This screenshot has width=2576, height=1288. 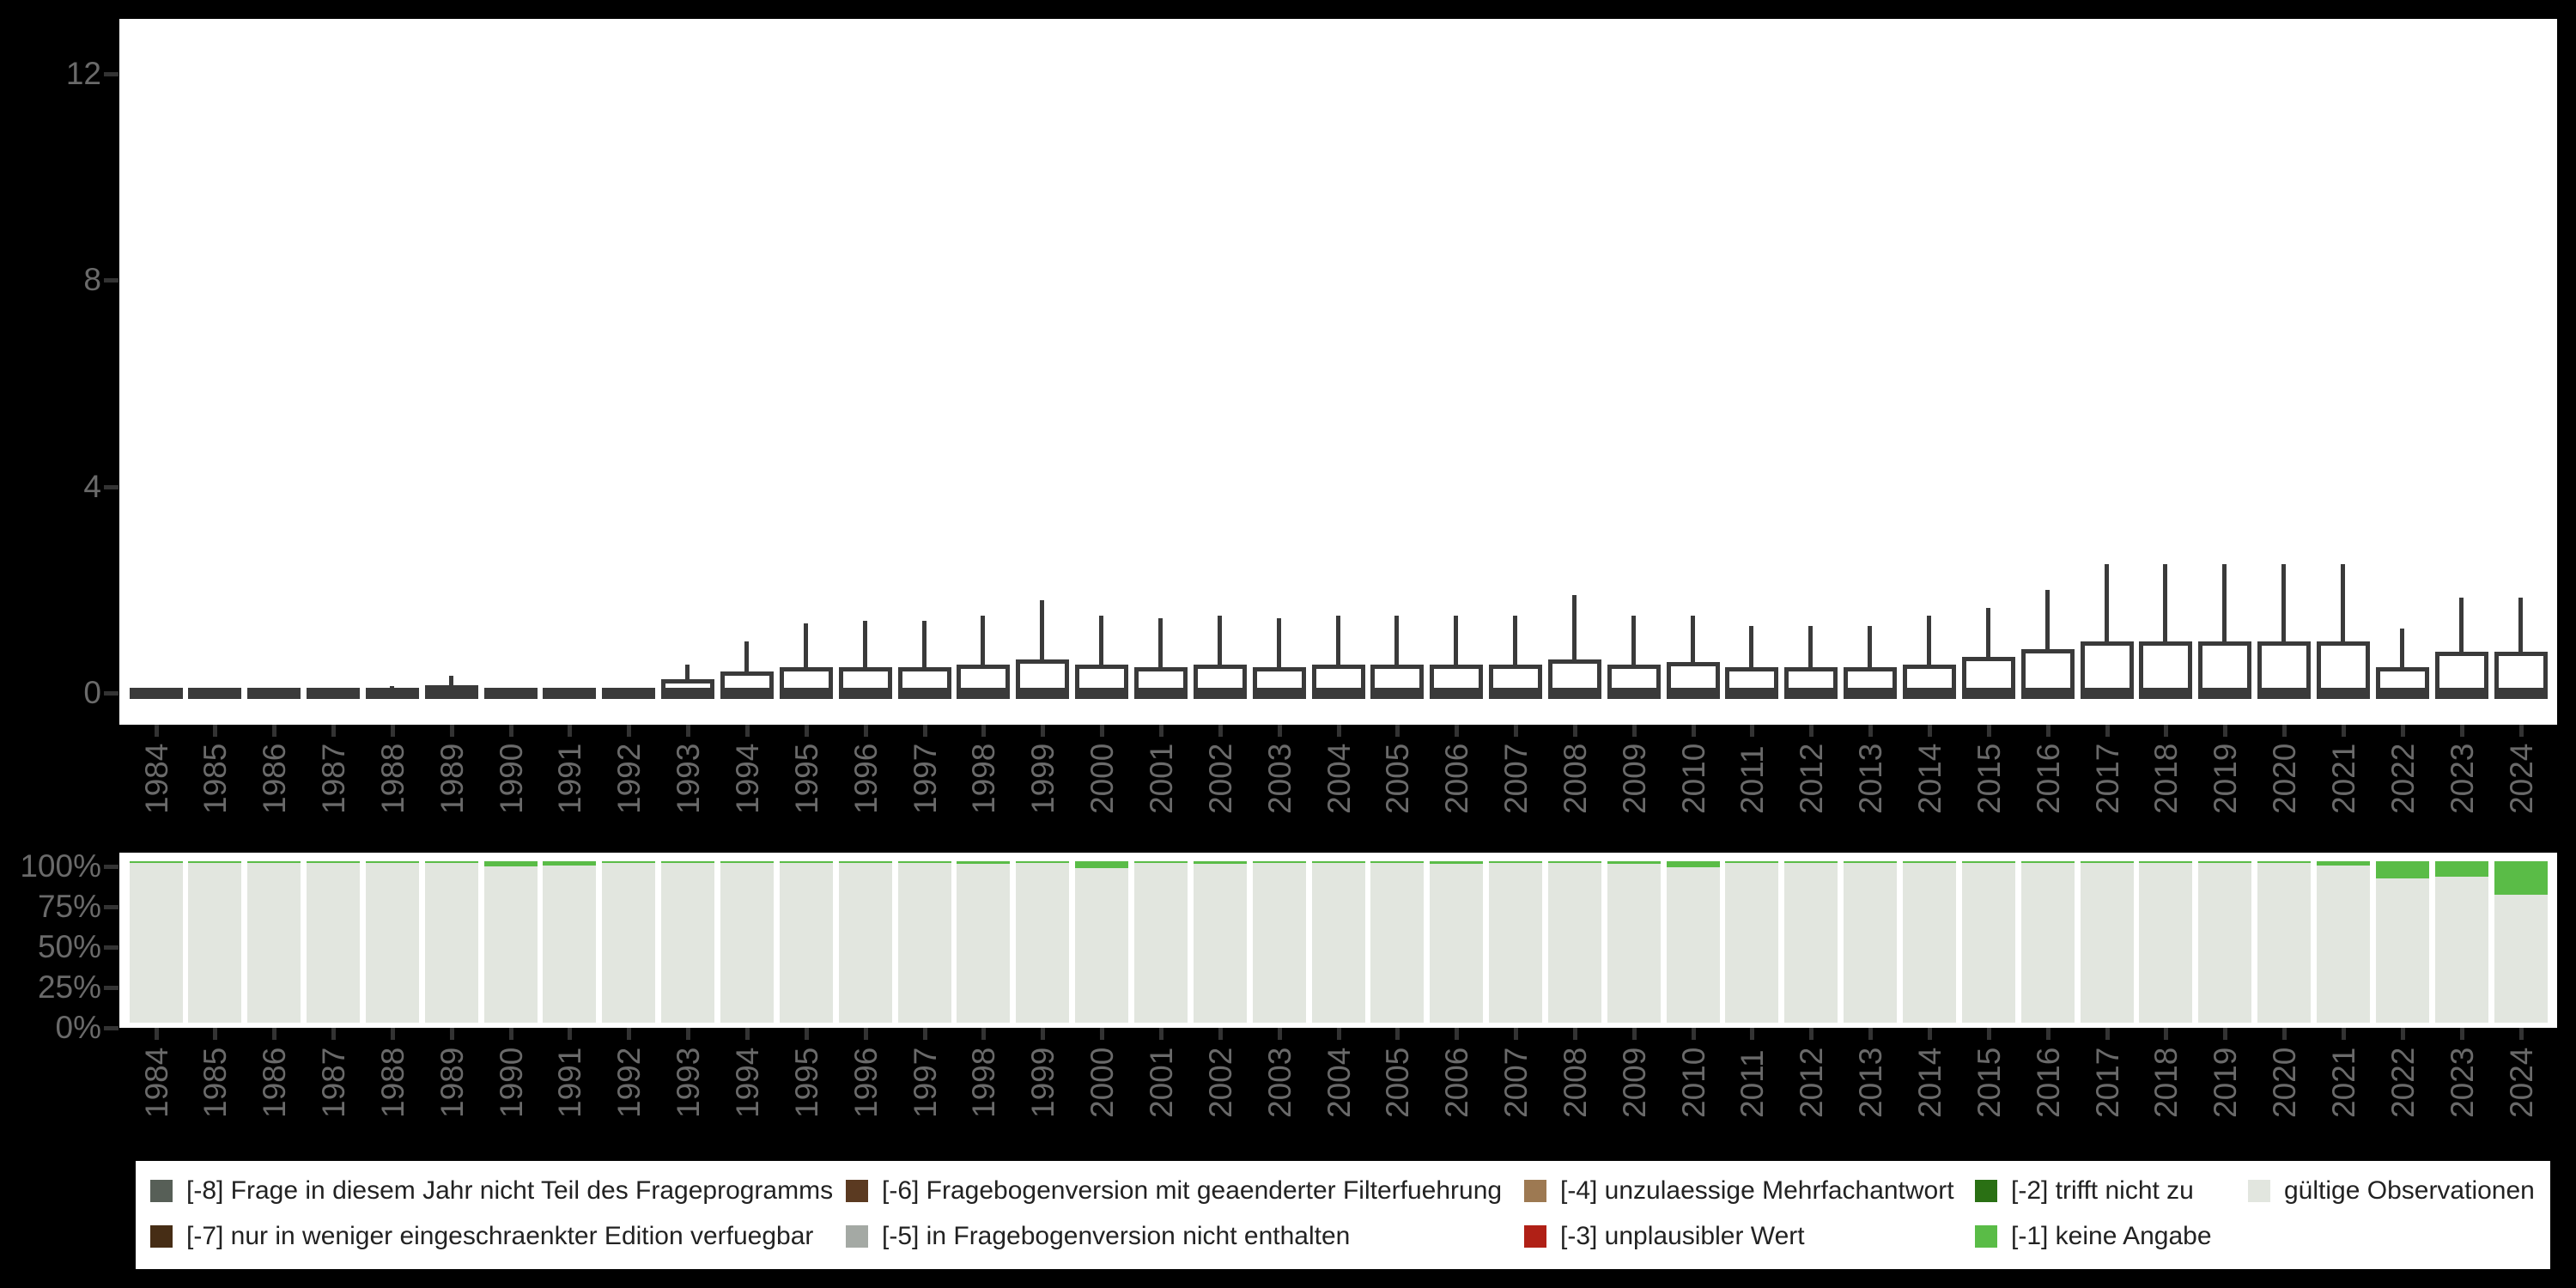 I want to click on x-axis-year-label: 2024, so click(x=2522, y=1082).